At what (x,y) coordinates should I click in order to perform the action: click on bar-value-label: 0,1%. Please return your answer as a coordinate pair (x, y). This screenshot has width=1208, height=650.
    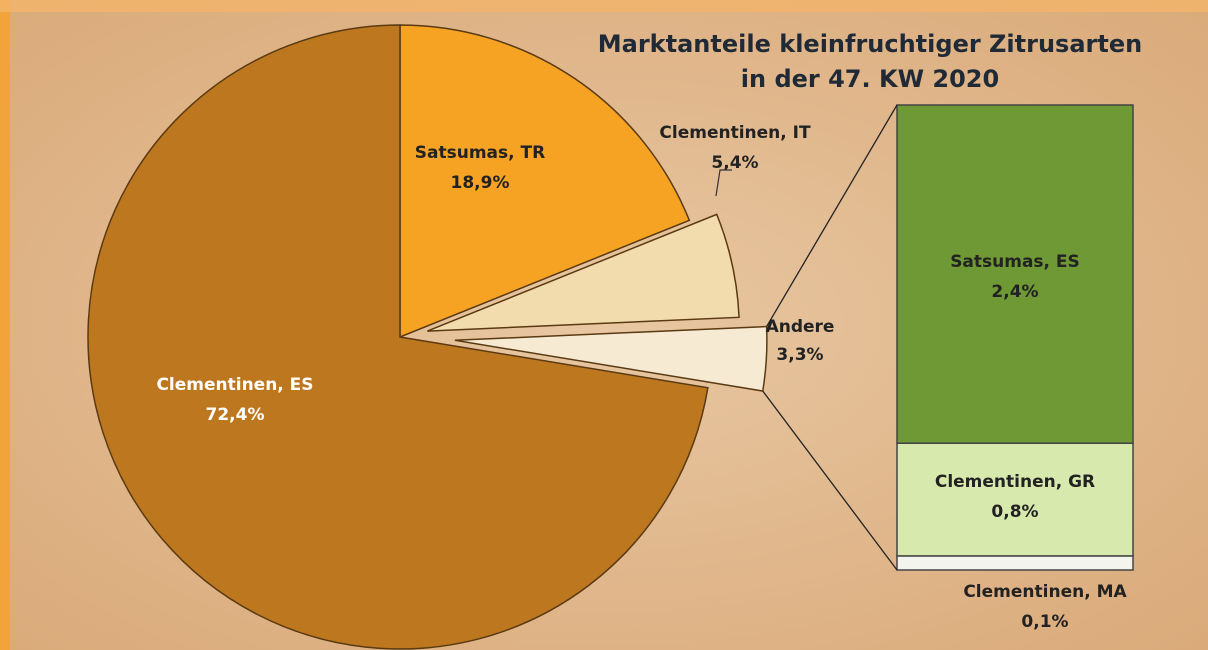
    Looking at the image, I should click on (1044, 622).